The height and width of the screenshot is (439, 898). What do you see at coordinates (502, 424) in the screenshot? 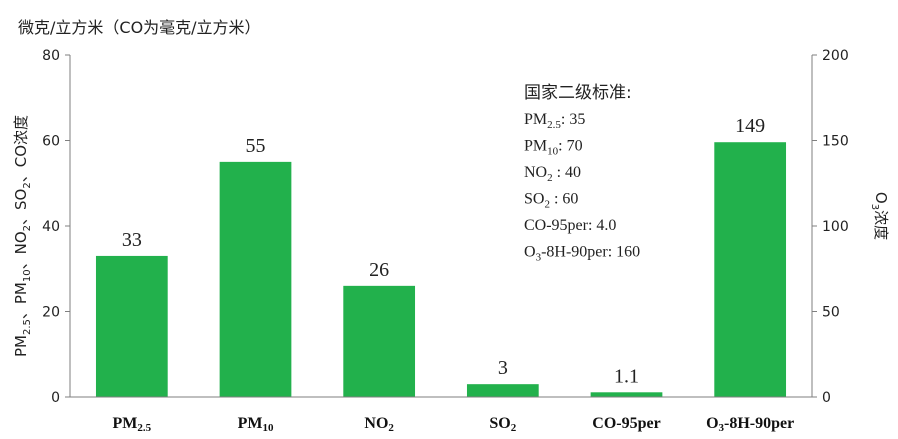
I see `category-label: SO2​` at bounding box center [502, 424].